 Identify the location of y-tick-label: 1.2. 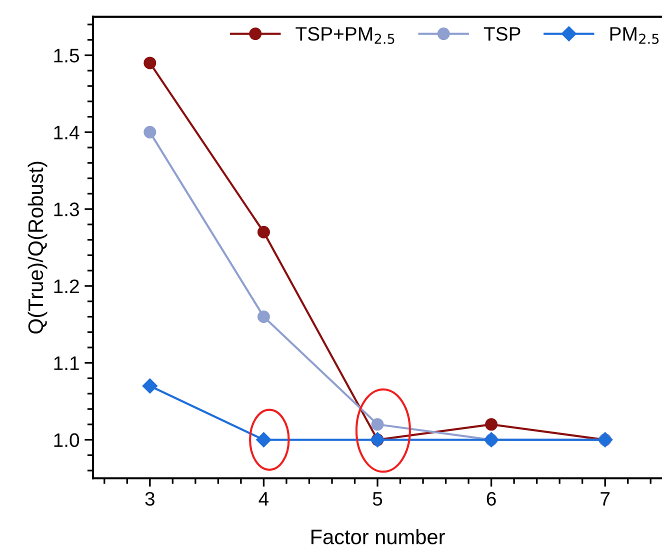
(66, 286).